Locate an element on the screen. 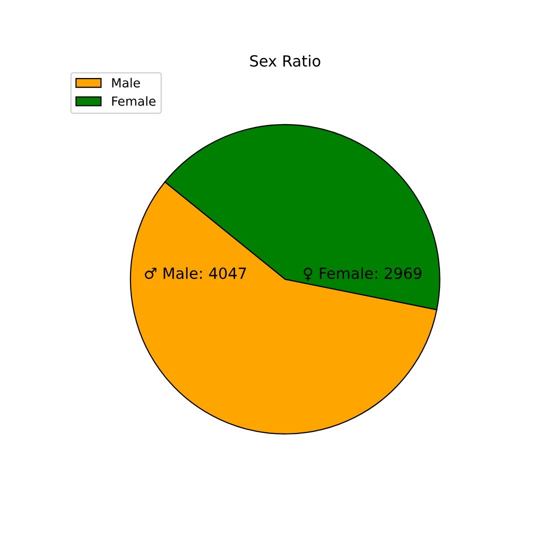 The height and width of the screenshot is (537, 538). legend-label: Female is located at coordinates (134, 101).